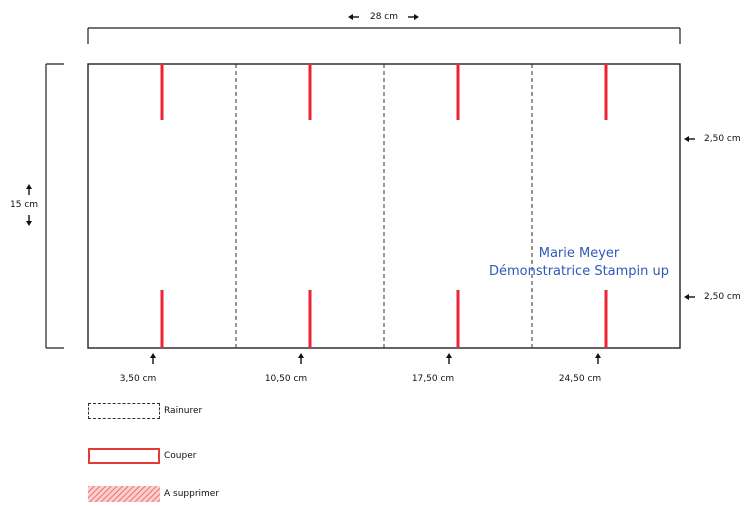  I want to click on height-bracket, so click(54, 206).